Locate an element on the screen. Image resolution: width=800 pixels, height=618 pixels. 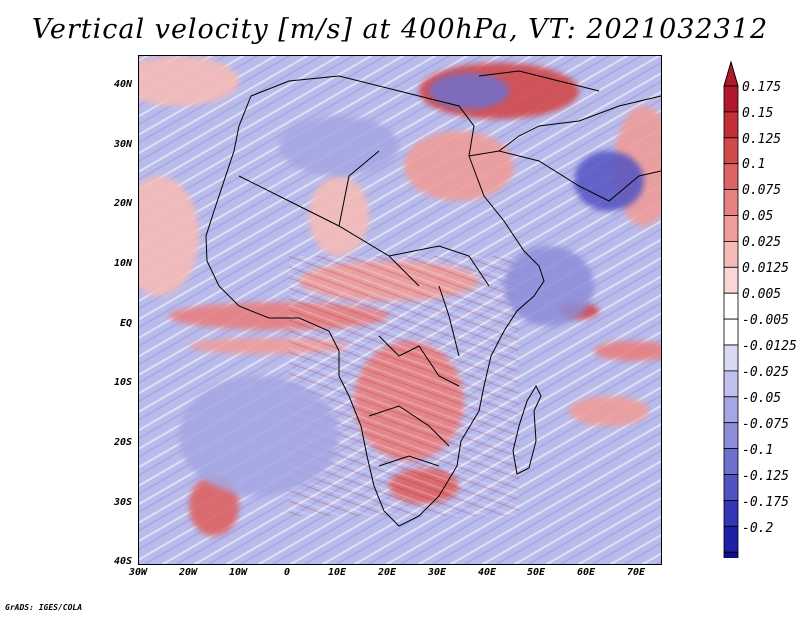
lat-label-10n: 10N is located at coordinates (122, 263).